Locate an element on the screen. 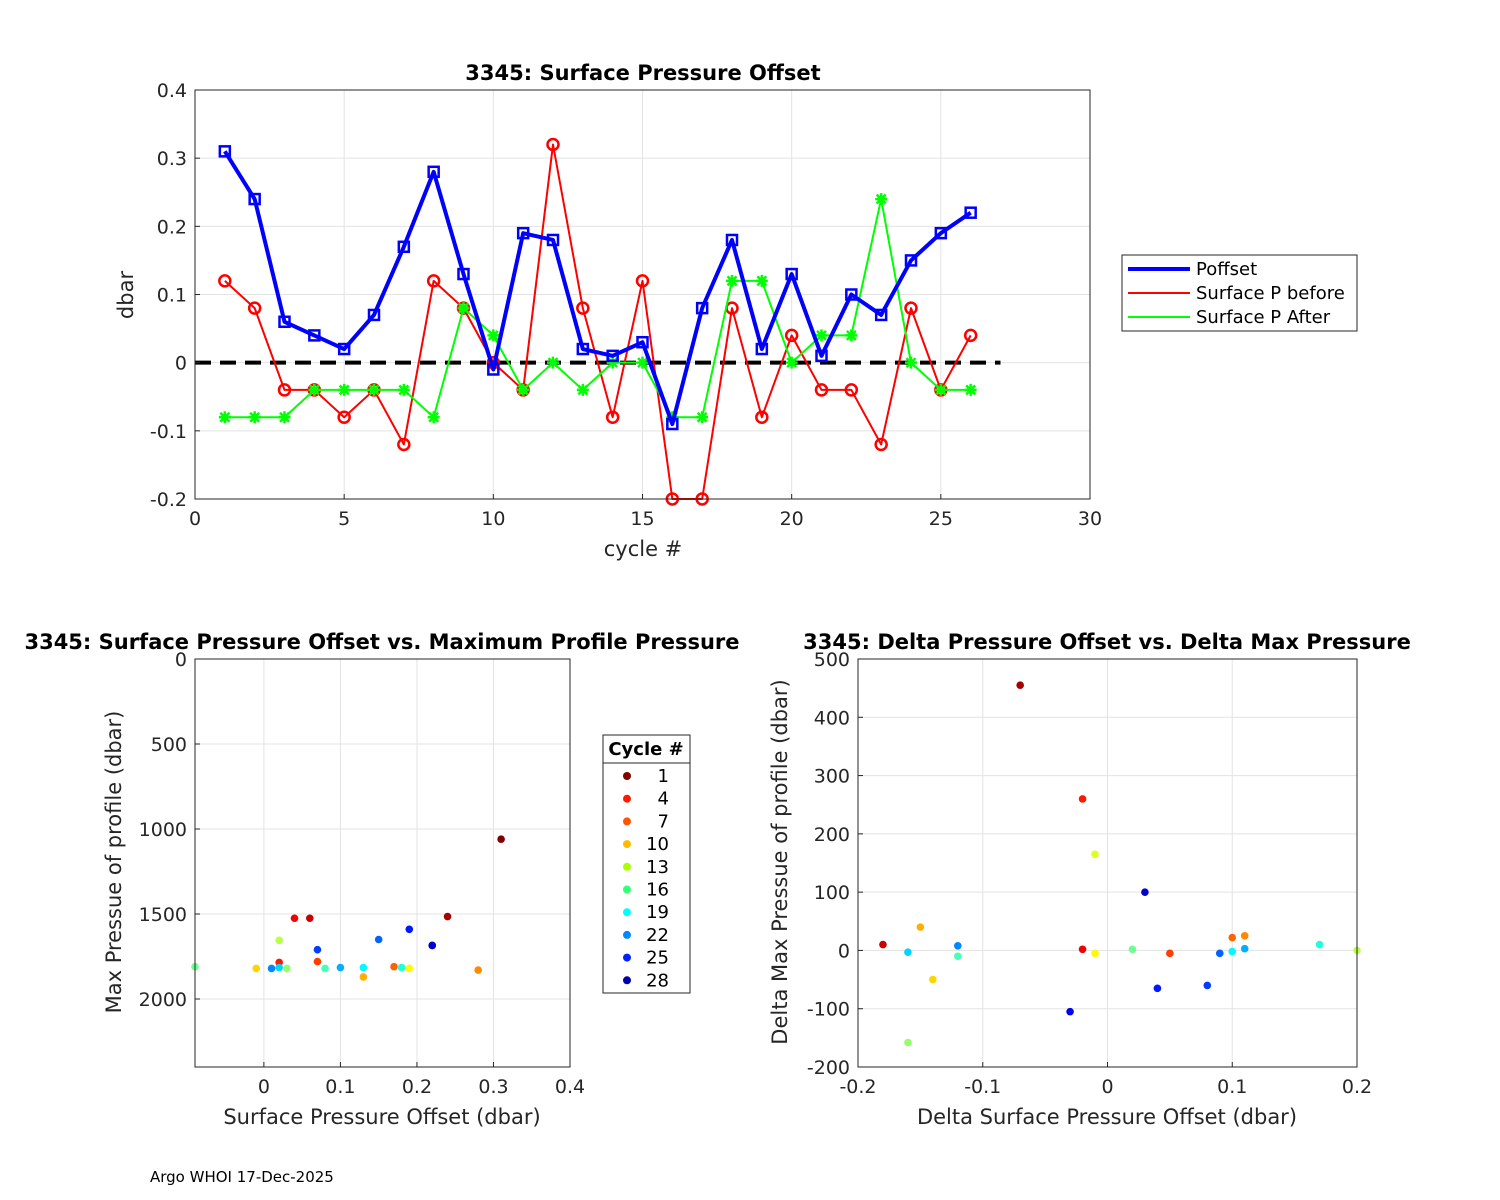 The image size is (1500, 1200). legend-label-surface-p-after: Surface P After is located at coordinates (1263, 317).